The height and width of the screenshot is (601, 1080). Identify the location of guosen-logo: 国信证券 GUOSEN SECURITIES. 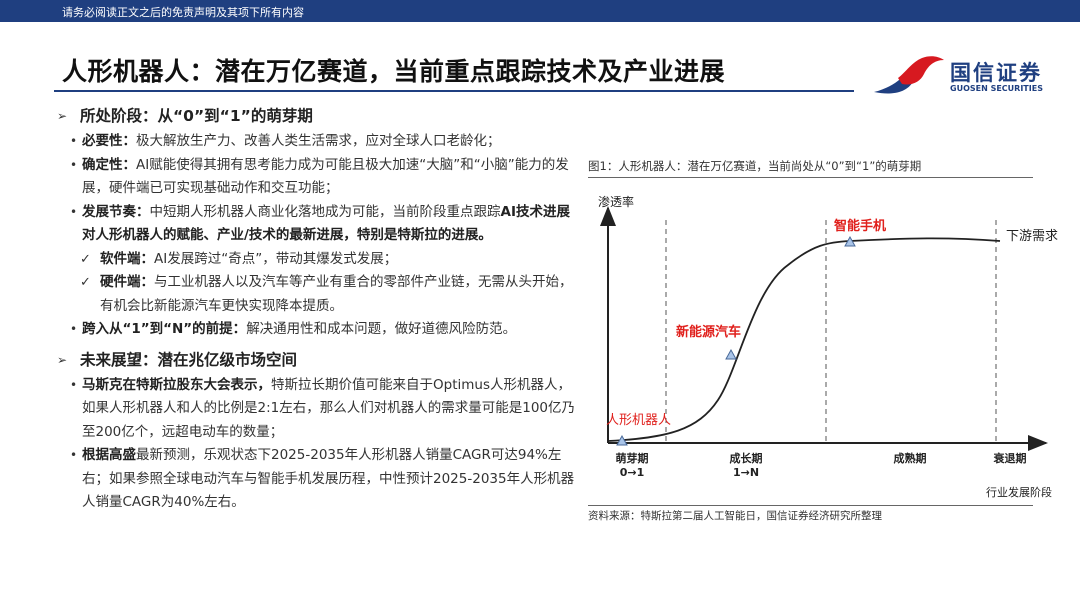
(972, 75).